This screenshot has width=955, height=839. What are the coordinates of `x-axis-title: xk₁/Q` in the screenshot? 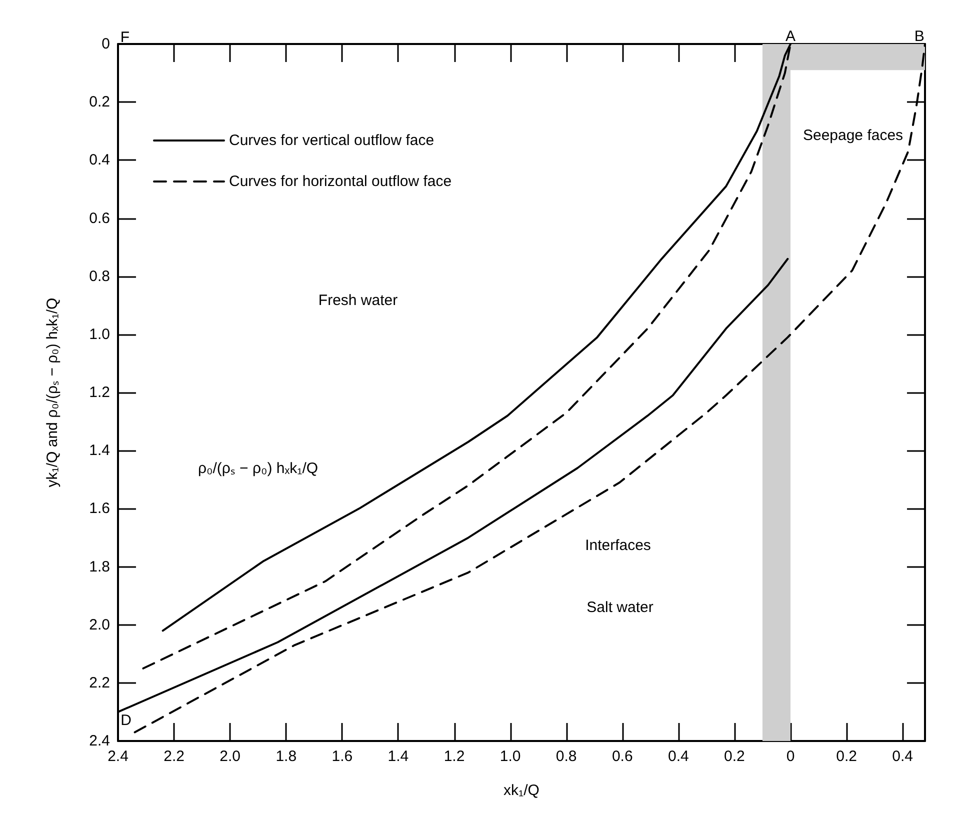 It's located at (522, 790).